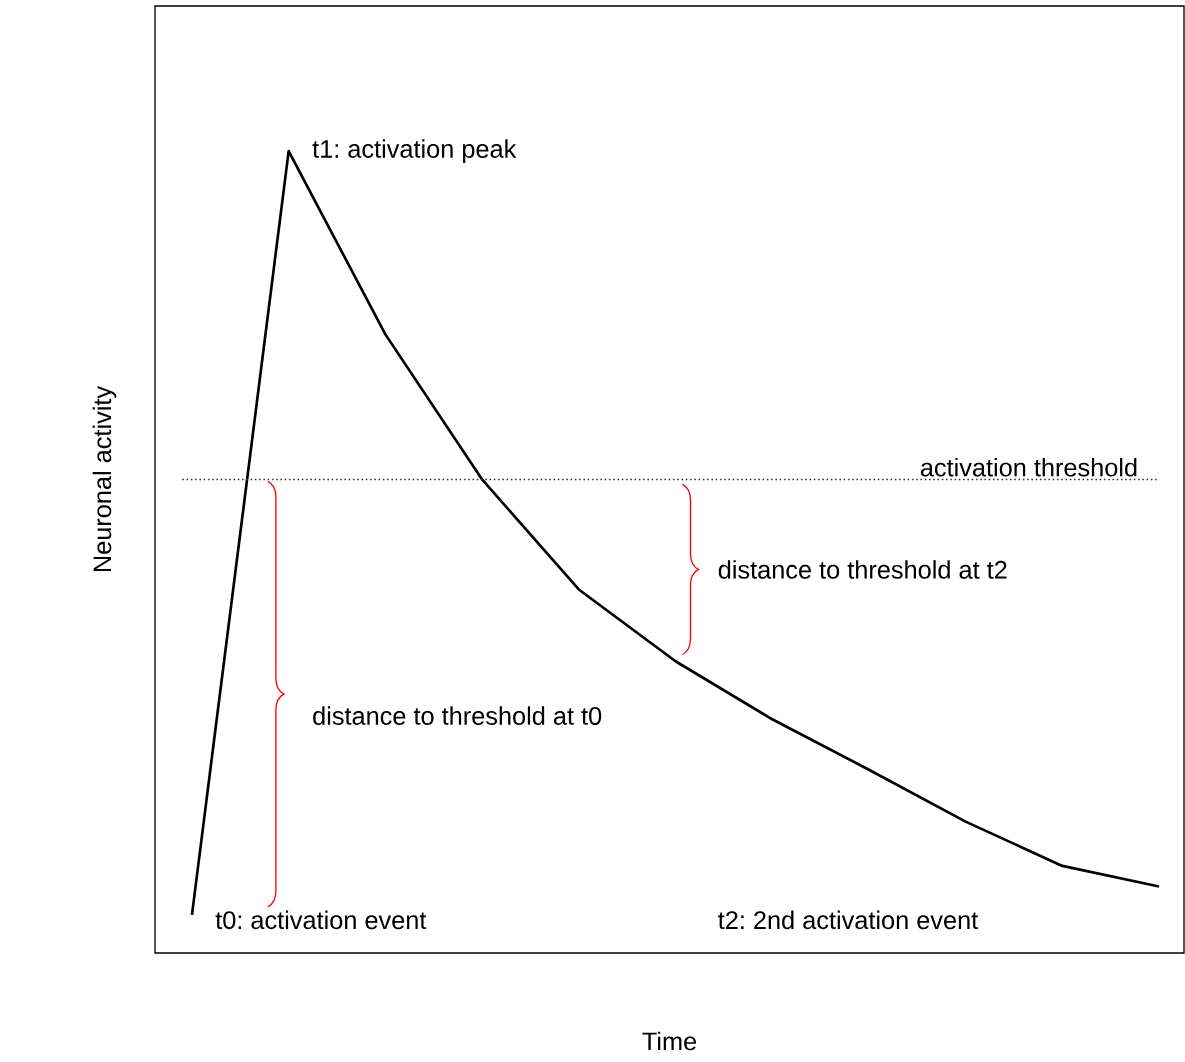 Image resolution: width=1185 pixels, height=1062 pixels. I want to click on ref-line-label: activation threshold, so click(1028, 467).